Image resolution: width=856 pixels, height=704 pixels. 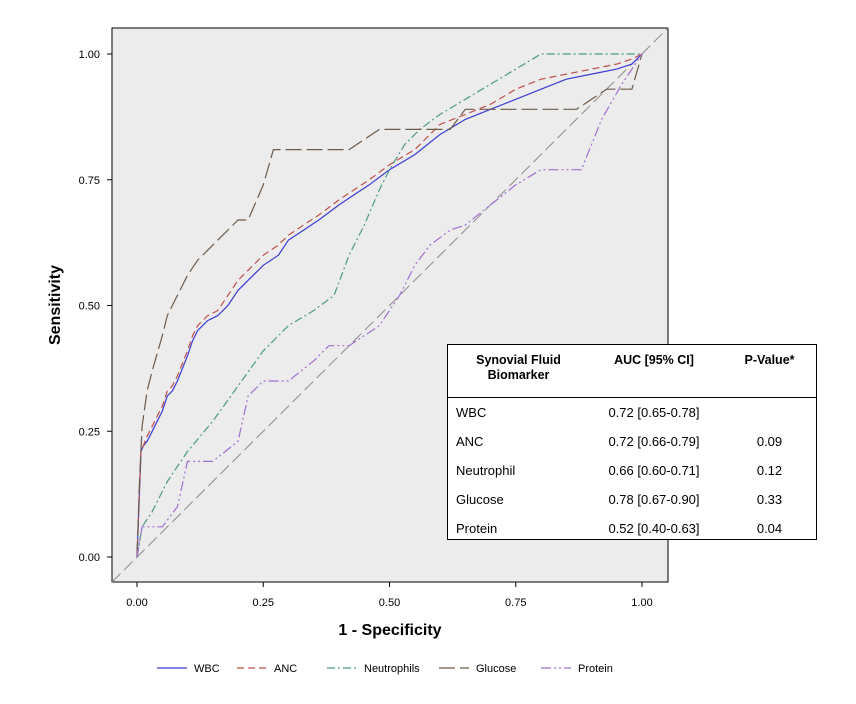 I want to click on cell-biomarker: Neutrophil, so click(x=486, y=470).